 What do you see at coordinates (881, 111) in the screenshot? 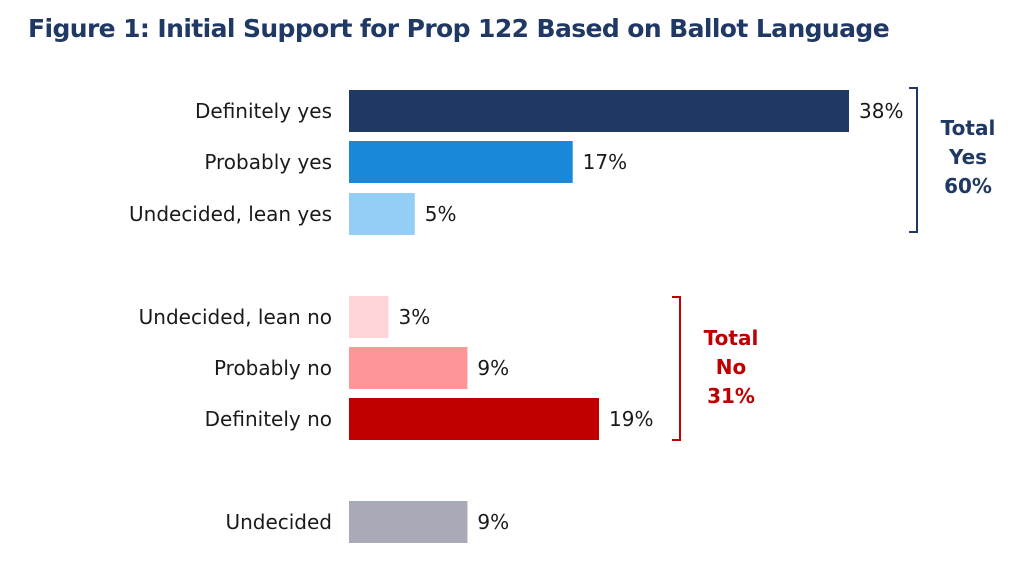
I see `value-label: 38%` at bounding box center [881, 111].